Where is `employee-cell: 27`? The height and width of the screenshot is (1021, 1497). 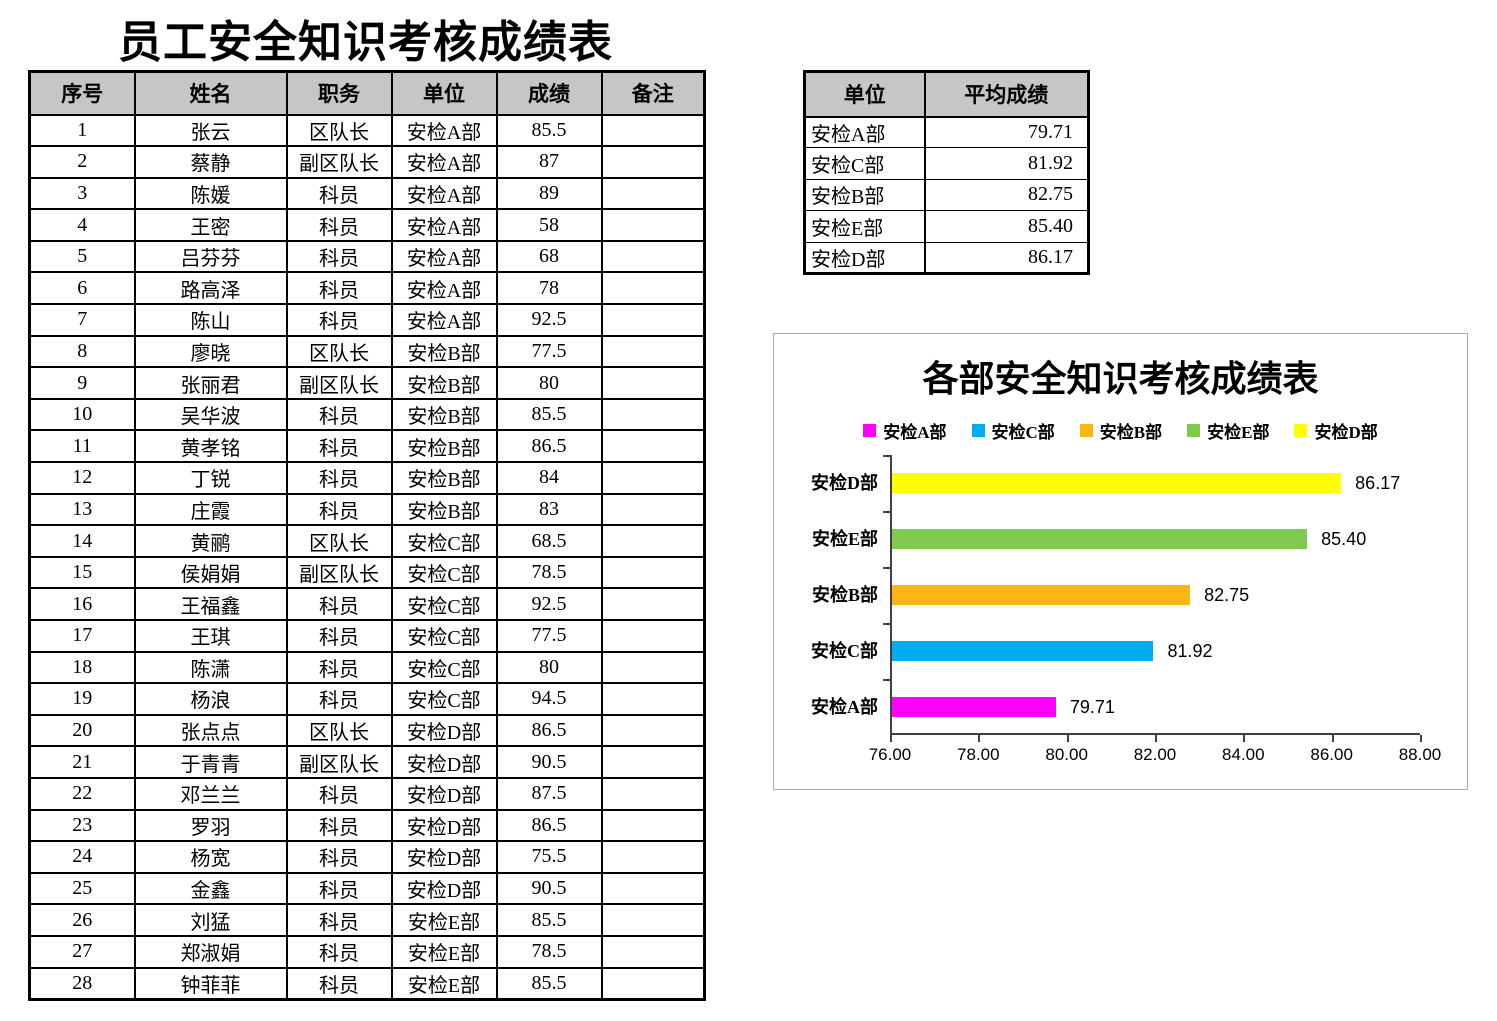 employee-cell: 27 is located at coordinates (82, 951).